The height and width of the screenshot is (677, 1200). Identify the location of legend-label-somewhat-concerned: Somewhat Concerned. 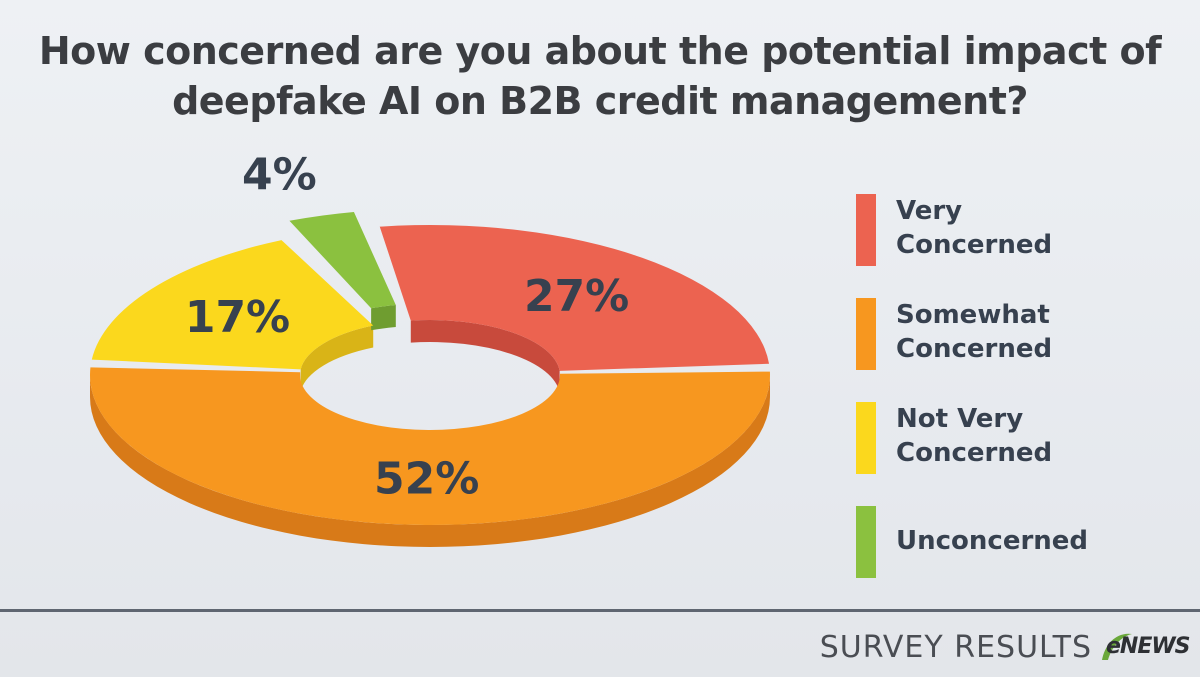
(1031, 332).